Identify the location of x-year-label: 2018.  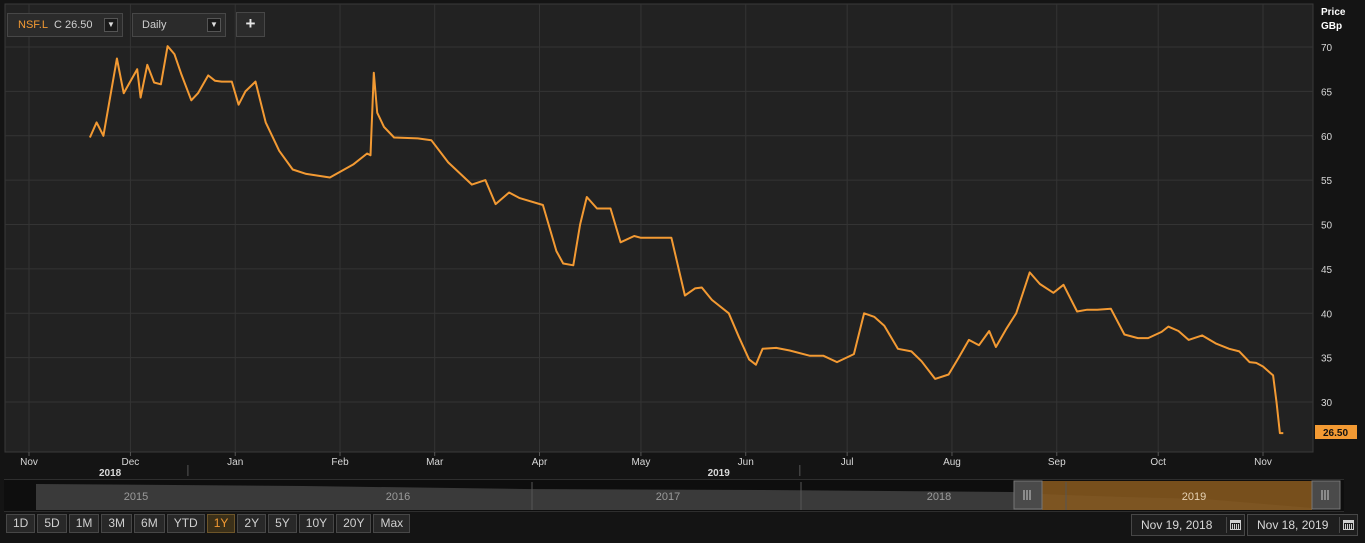
(110, 473).